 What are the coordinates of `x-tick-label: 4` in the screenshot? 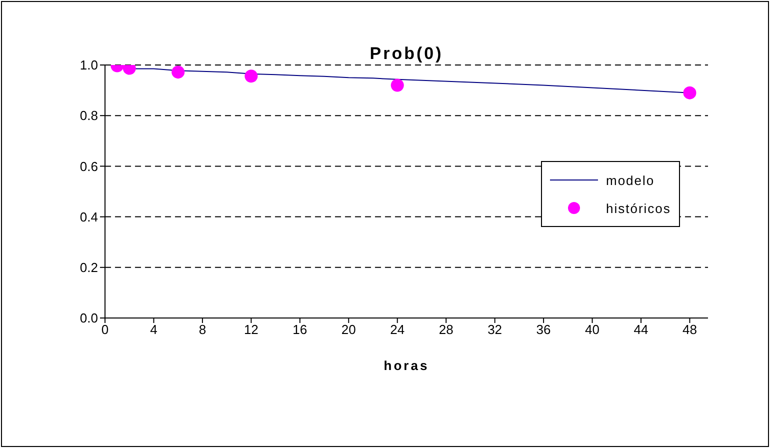 It's located at (154, 330).